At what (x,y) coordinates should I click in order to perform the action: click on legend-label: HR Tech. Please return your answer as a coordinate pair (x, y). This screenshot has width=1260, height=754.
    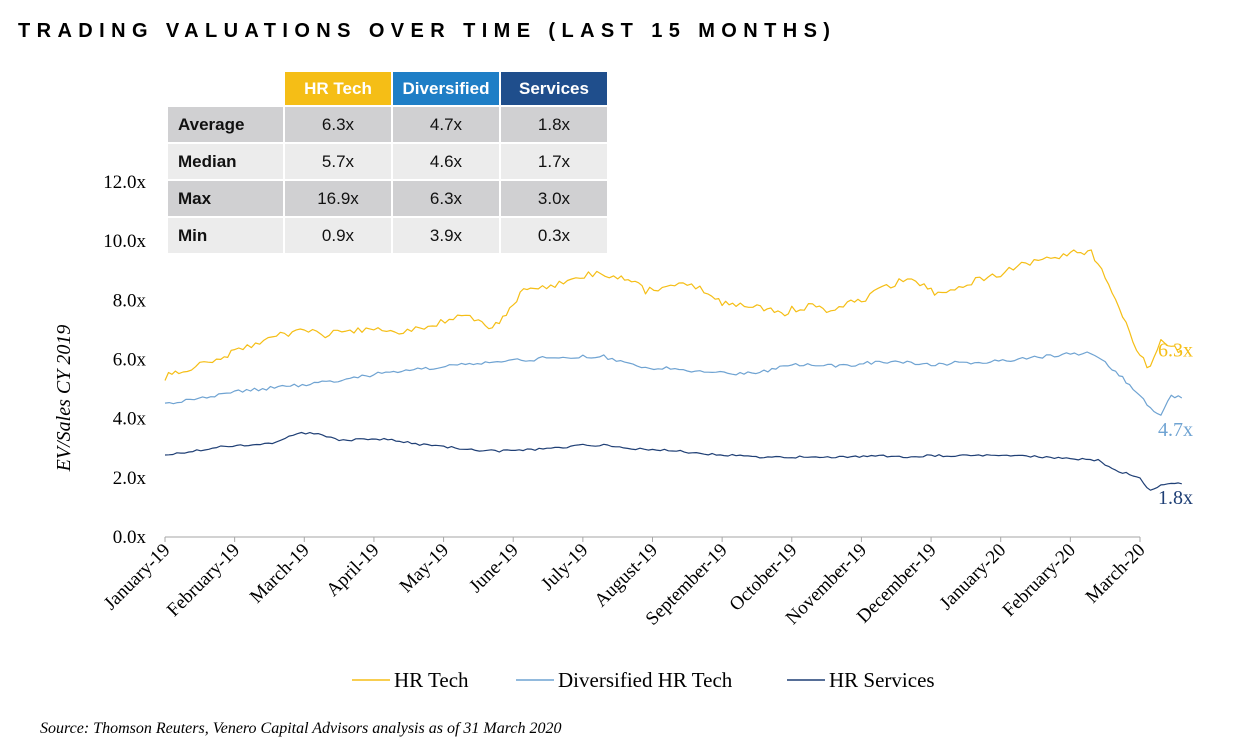
    Looking at the image, I should click on (431, 680).